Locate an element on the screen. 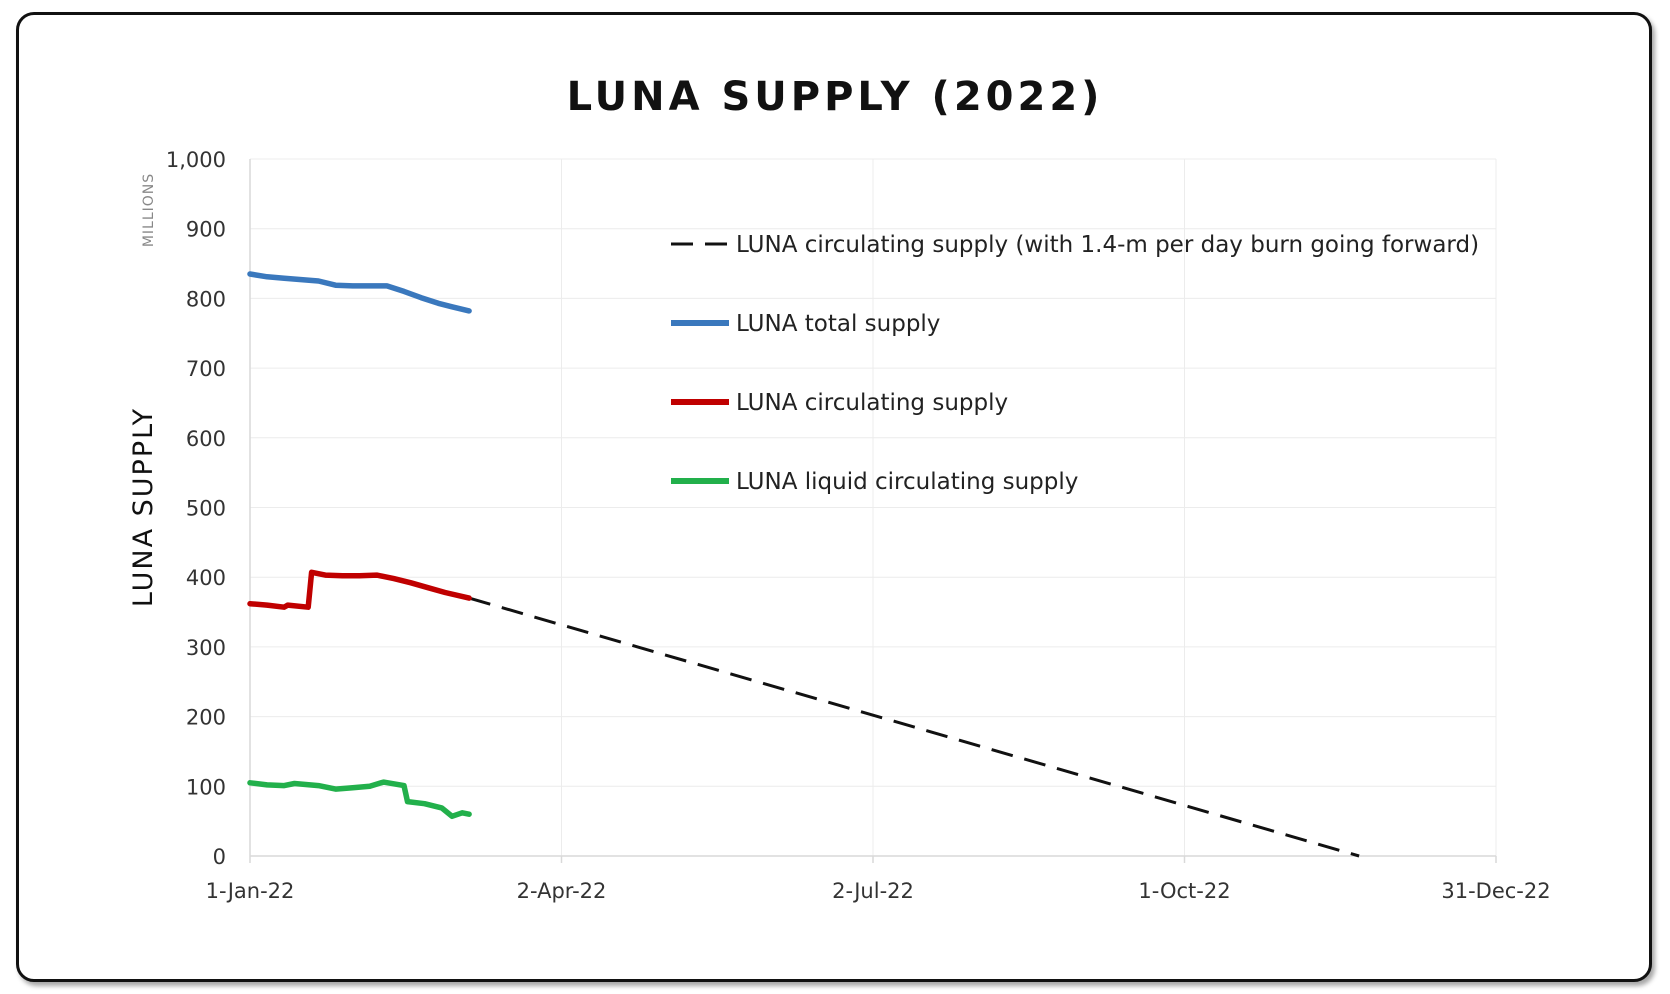  y-tick-label: 1,000 is located at coordinates (196, 160).